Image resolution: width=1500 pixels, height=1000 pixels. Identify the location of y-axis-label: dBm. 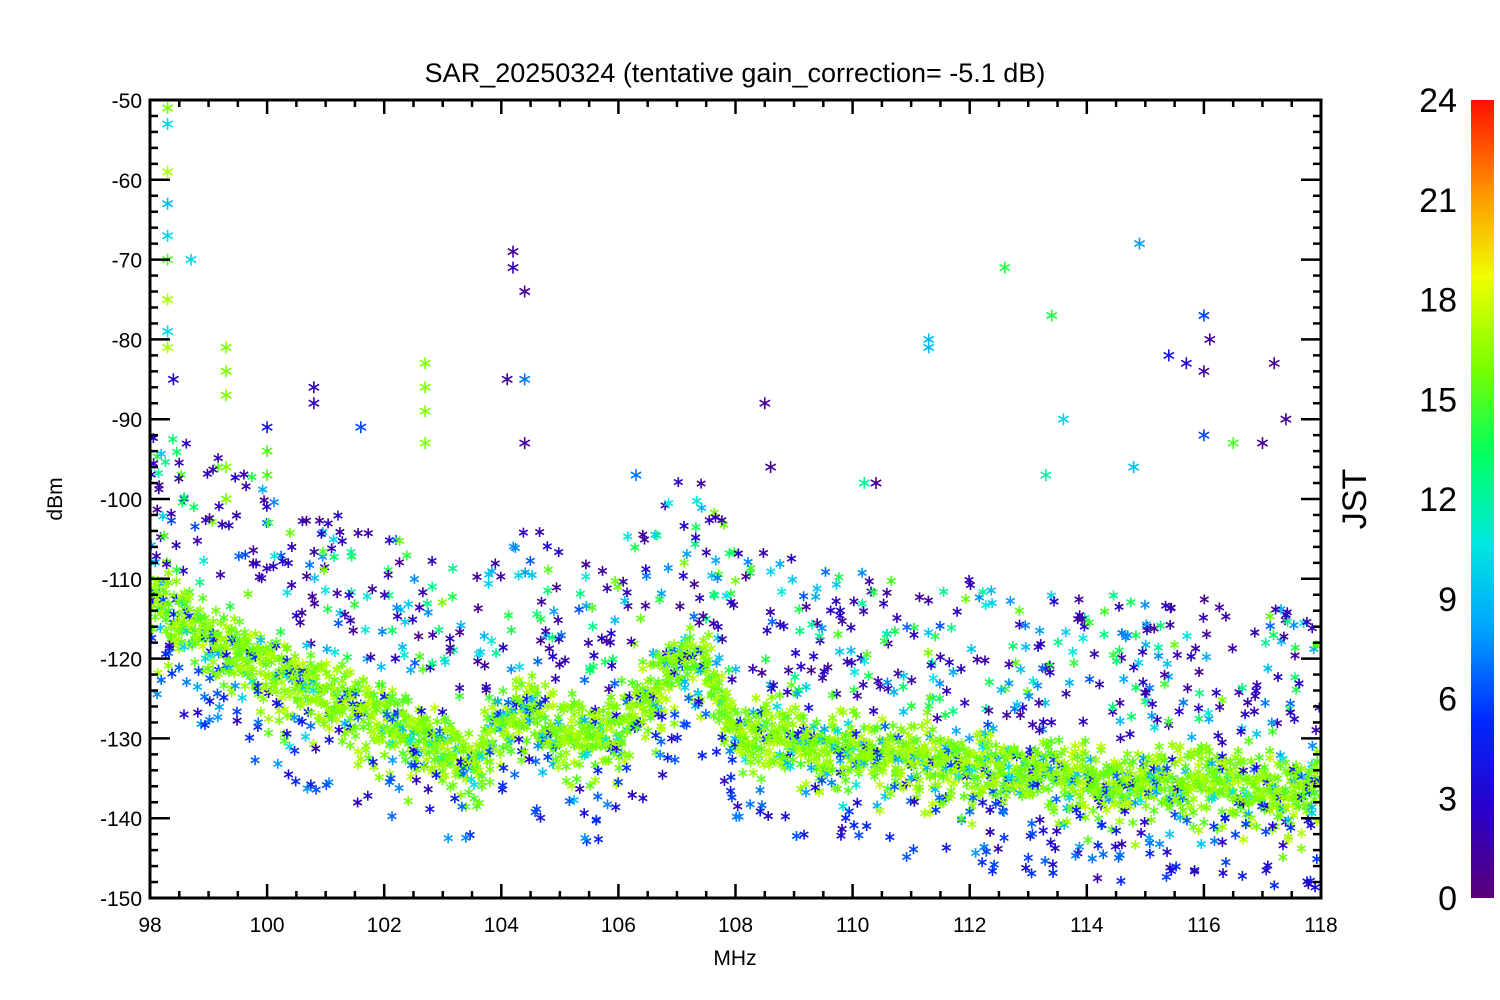
(55, 498).